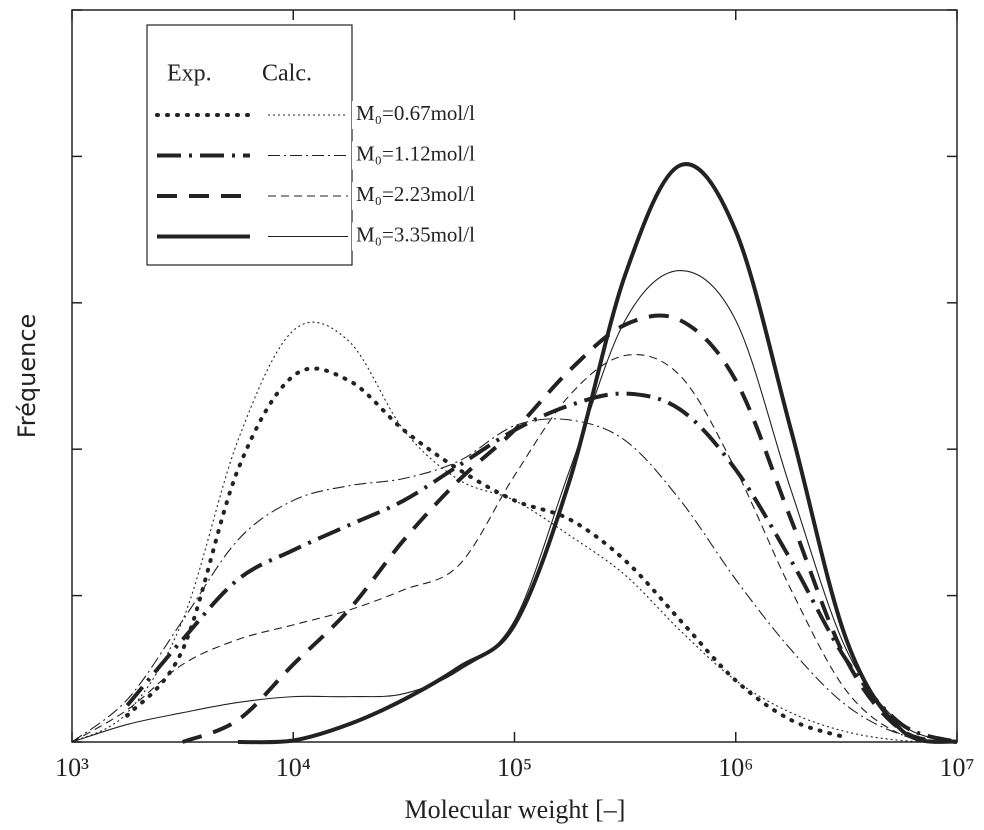 This screenshot has width=984, height=830. I want to click on legend-label: M₀=2.23mol/l, so click(415, 194).